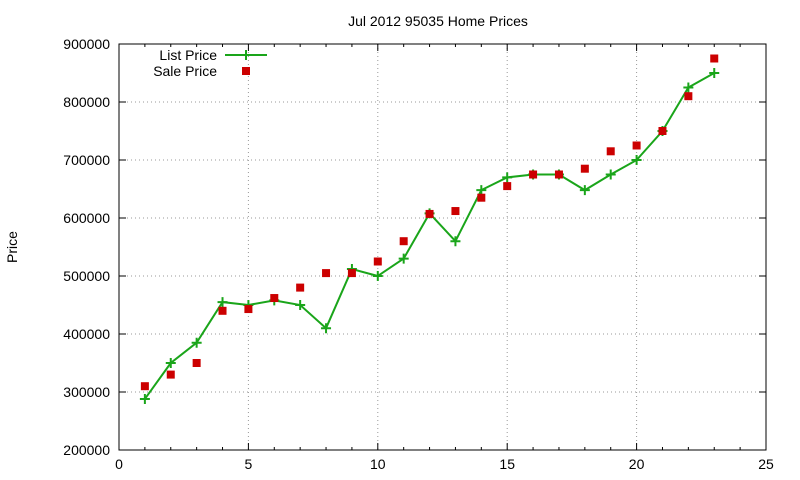 Image resolution: width=800 pixels, height=480 pixels. What do you see at coordinates (637, 464) in the screenshot?
I see `x-tick-label: 20` at bounding box center [637, 464].